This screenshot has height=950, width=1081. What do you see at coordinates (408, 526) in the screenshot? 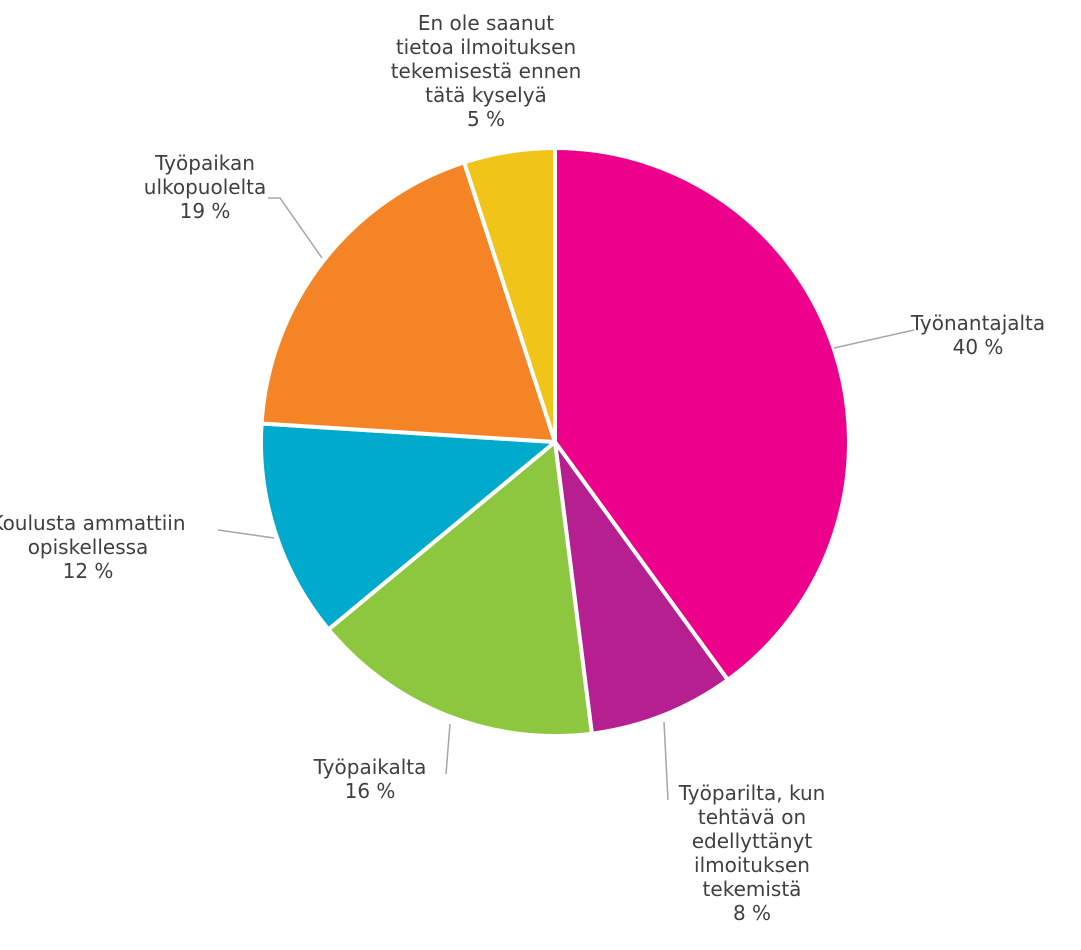
I see `pie-slice-koulusta-ammattiin` at bounding box center [408, 526].